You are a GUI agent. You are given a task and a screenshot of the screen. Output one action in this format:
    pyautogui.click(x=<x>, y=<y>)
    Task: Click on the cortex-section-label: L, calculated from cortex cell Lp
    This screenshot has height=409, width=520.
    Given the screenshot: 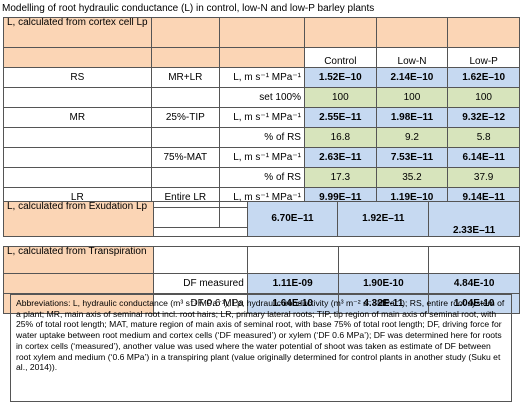 What is the action you would take?
    pyautogui.click(x=77, y=32)
    